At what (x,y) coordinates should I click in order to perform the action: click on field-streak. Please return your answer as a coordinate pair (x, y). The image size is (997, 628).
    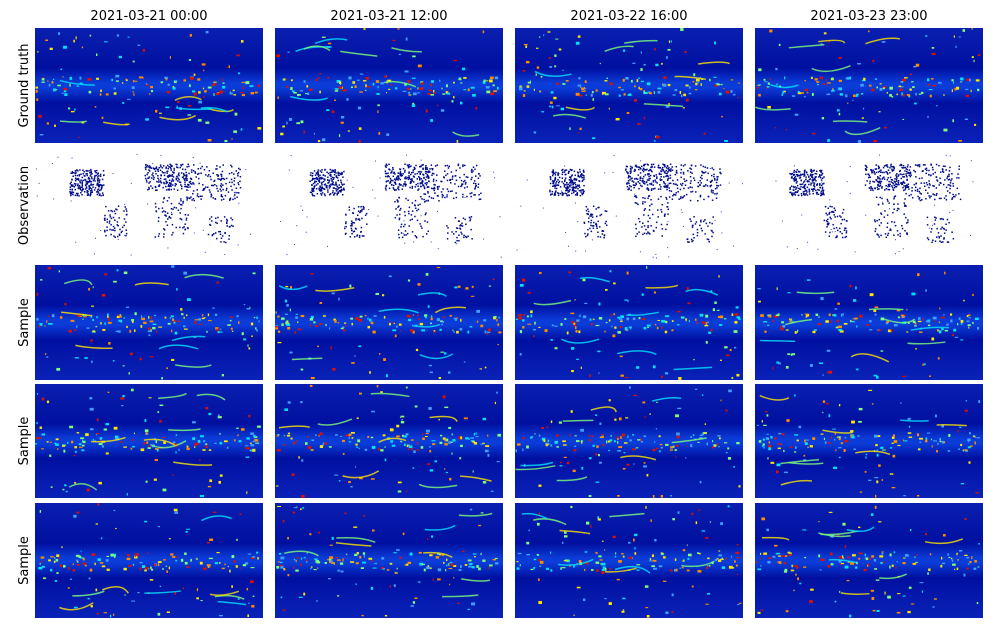
    Looking at the image, I should click on (293, 288).